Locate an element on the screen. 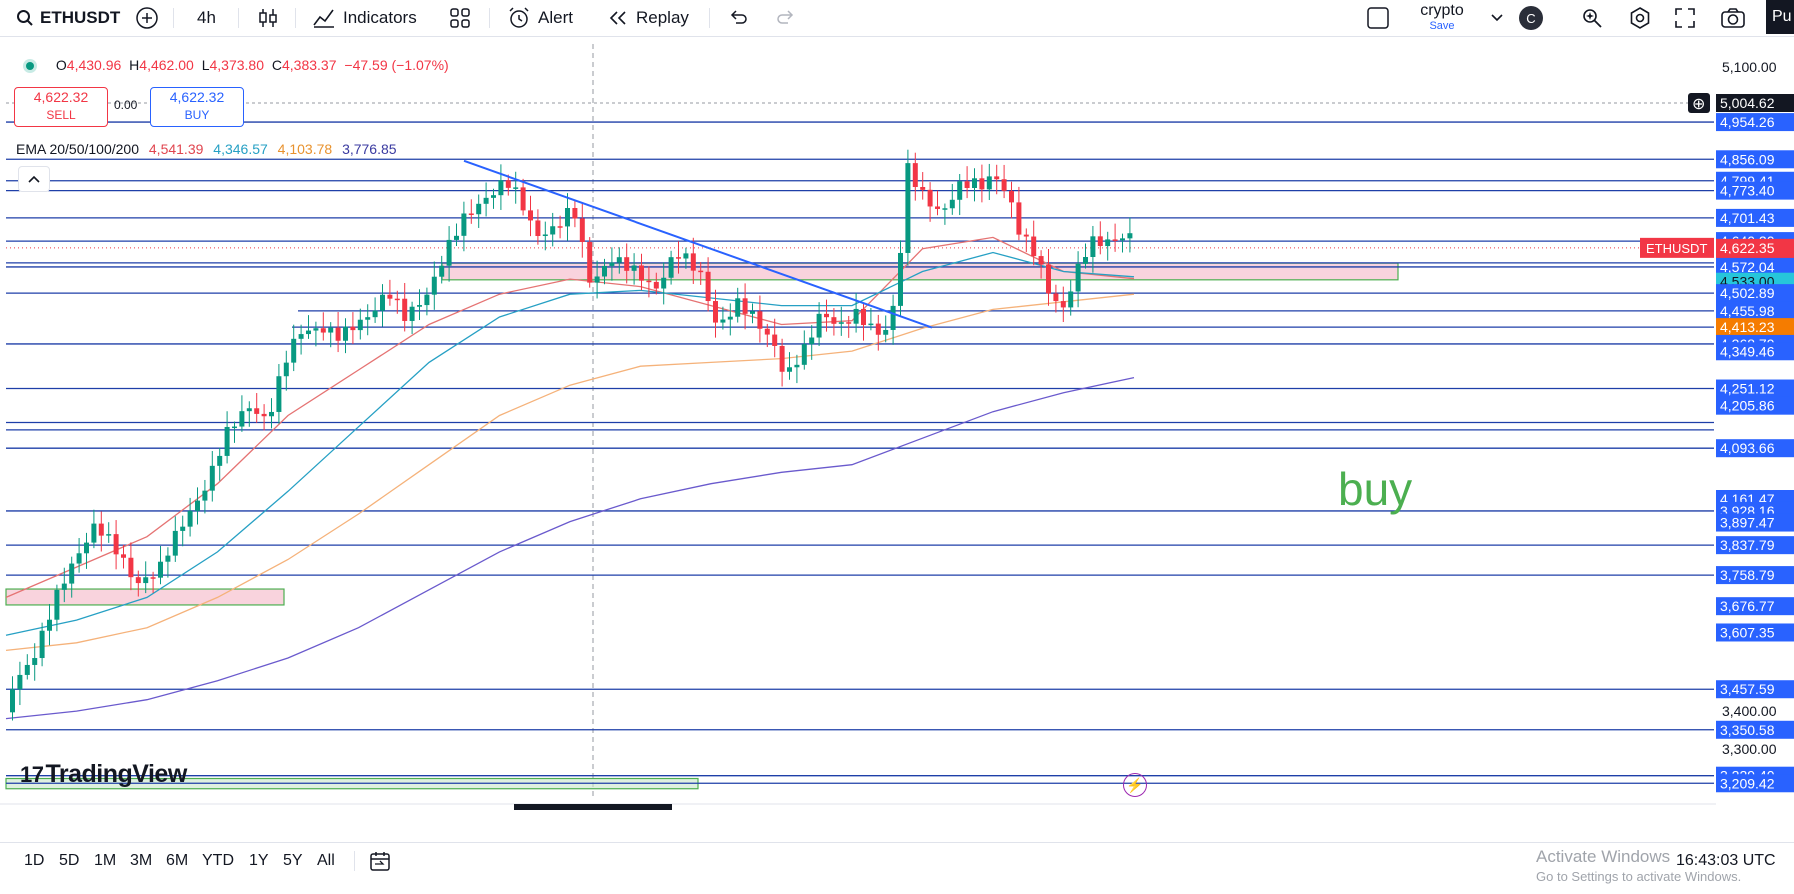 The image size is (1794, 894). layout-name-button: crypto Save is located at coordinates (1442, 18).